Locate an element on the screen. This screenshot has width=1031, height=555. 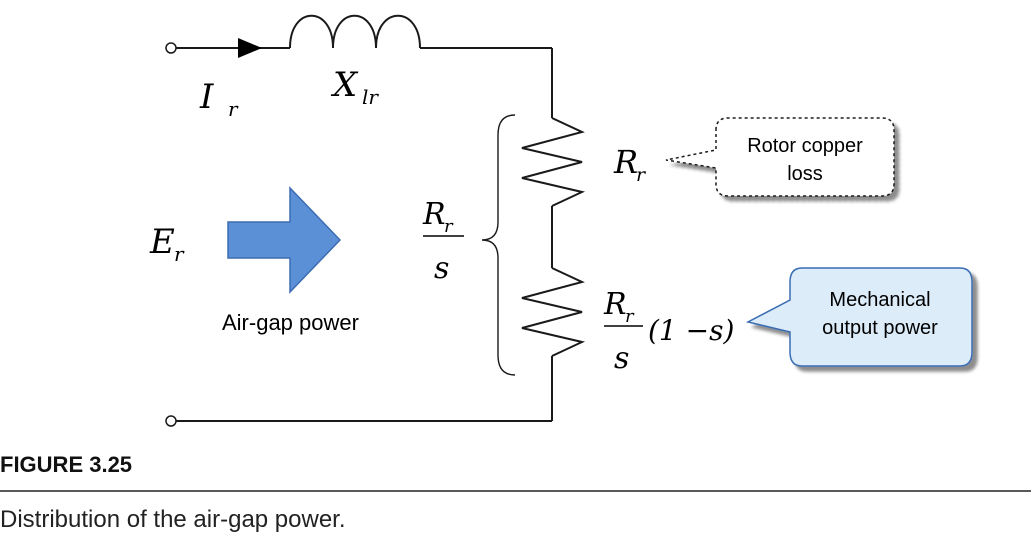
resistor-rr is located at coordinates (553, 162).